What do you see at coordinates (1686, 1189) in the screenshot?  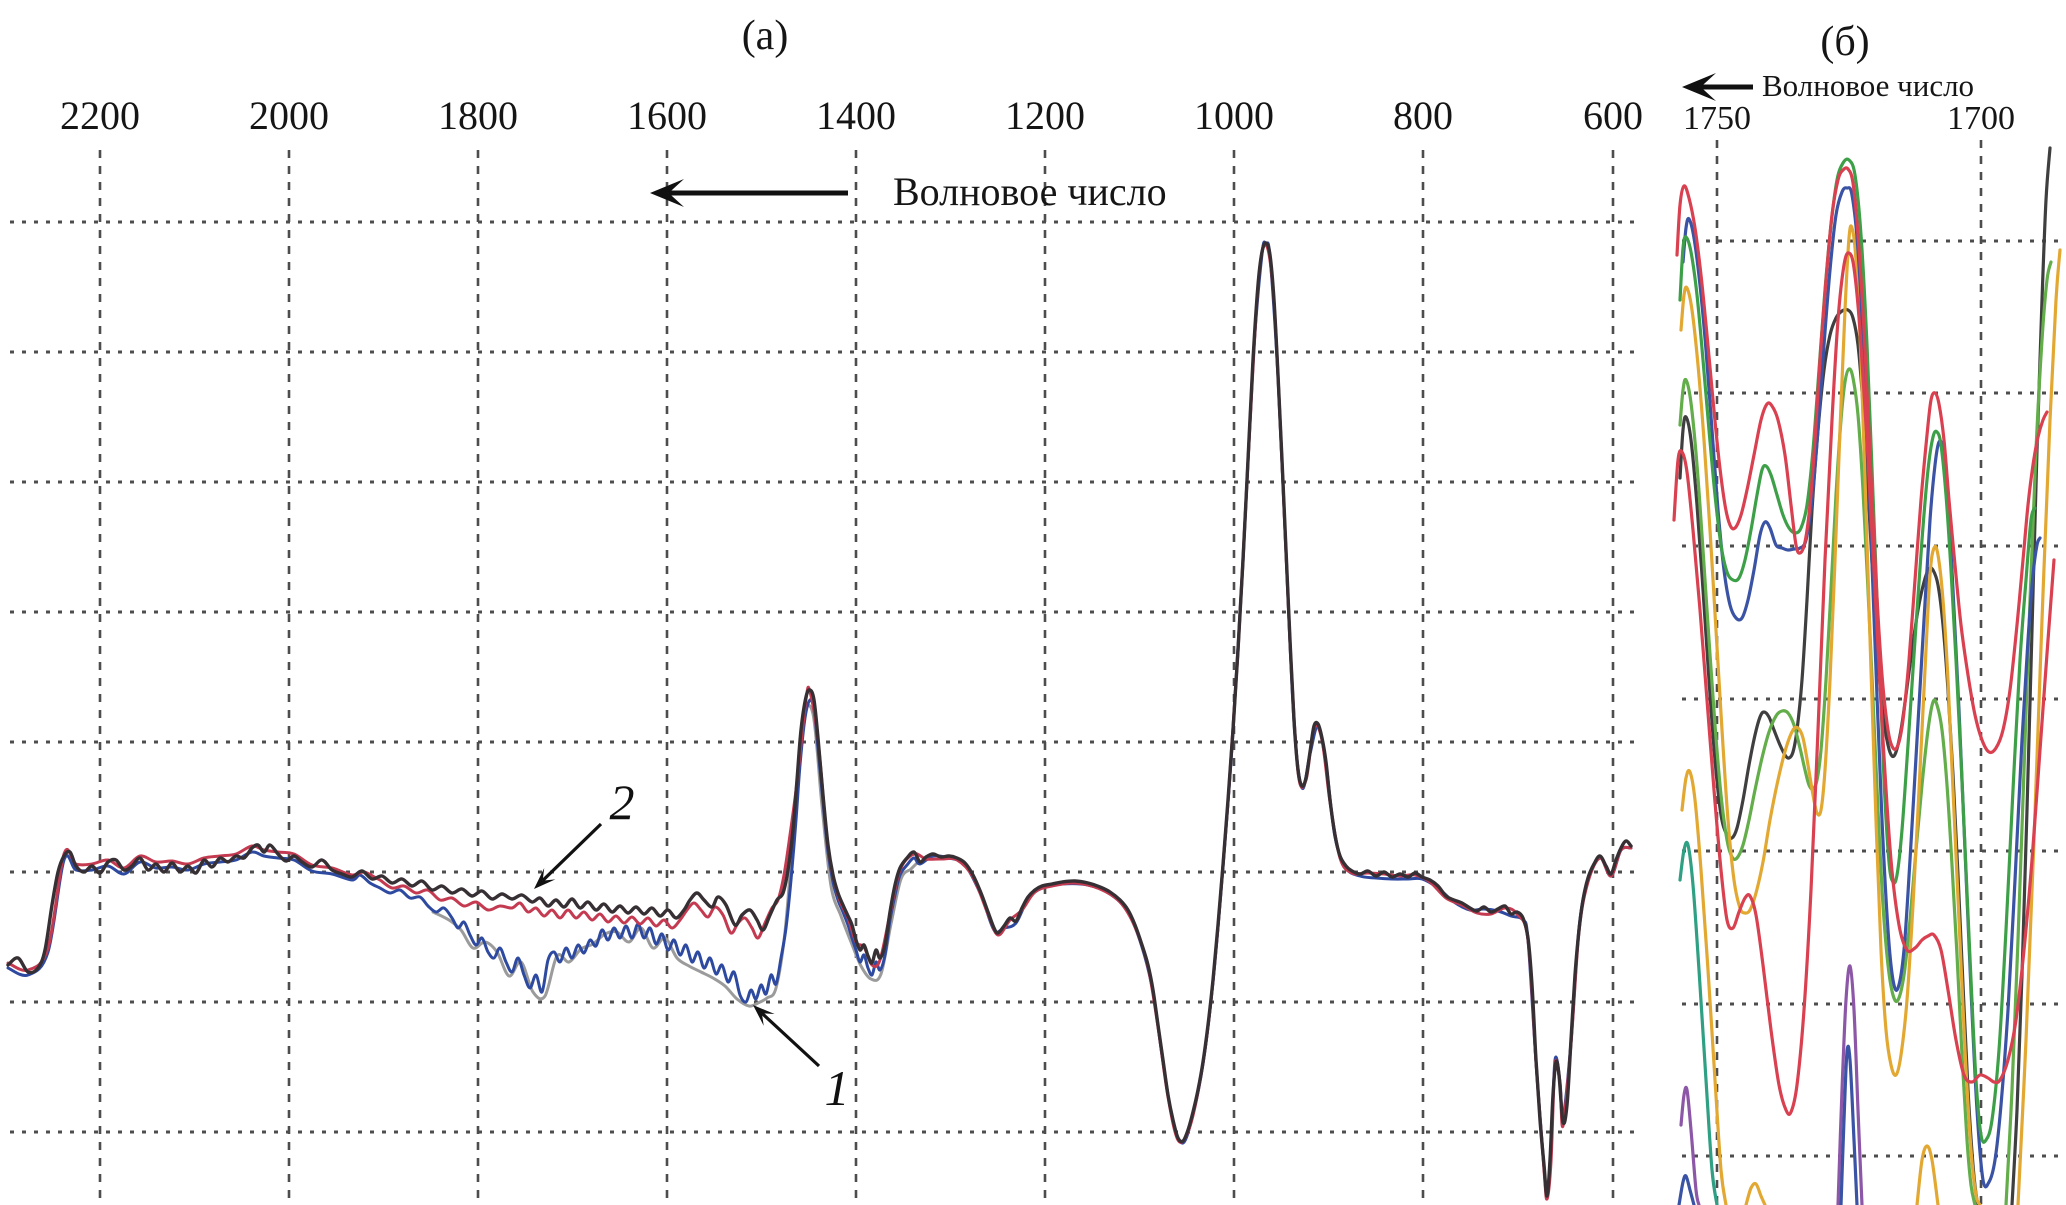 I see `spectrum-blue-left-arc` at bounding box center [1686, 1189].